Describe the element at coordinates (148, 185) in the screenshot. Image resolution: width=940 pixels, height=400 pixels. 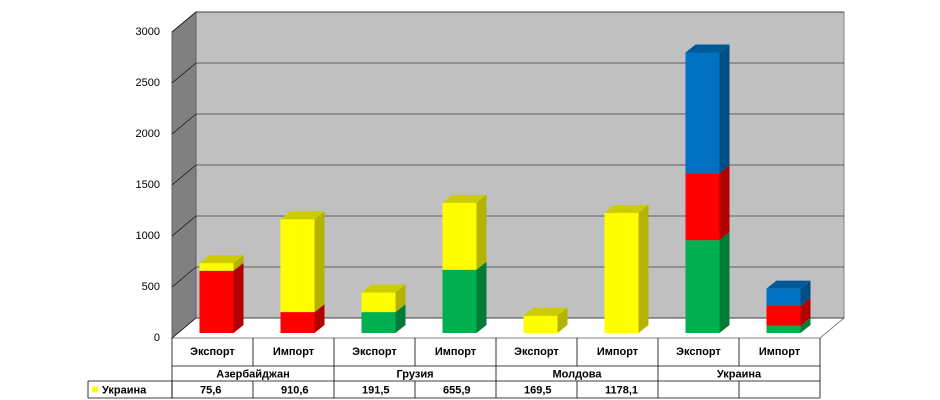
I see `y-tick-label: 1500` at that location.